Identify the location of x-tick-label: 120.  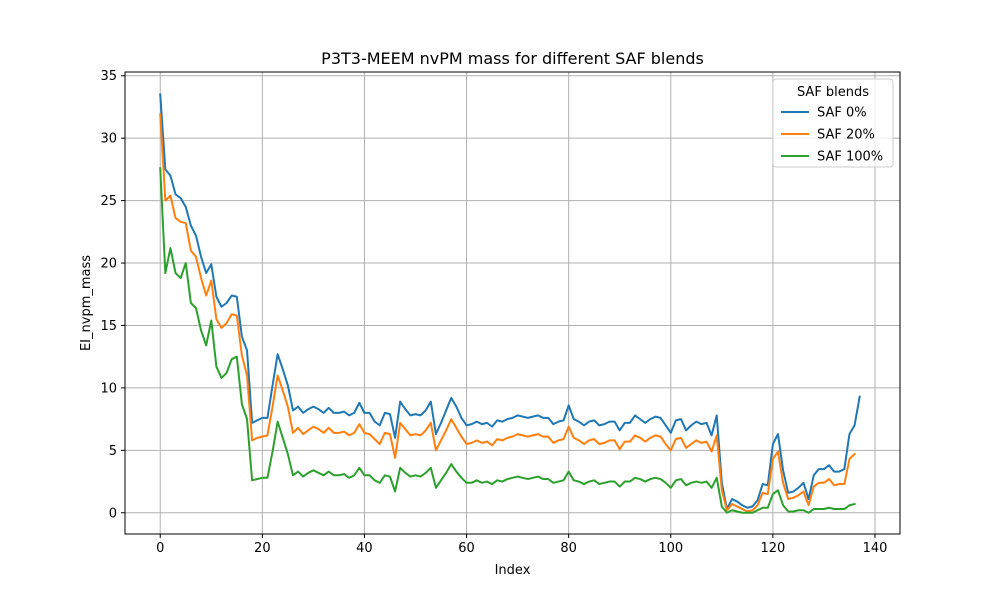
(772, 548).